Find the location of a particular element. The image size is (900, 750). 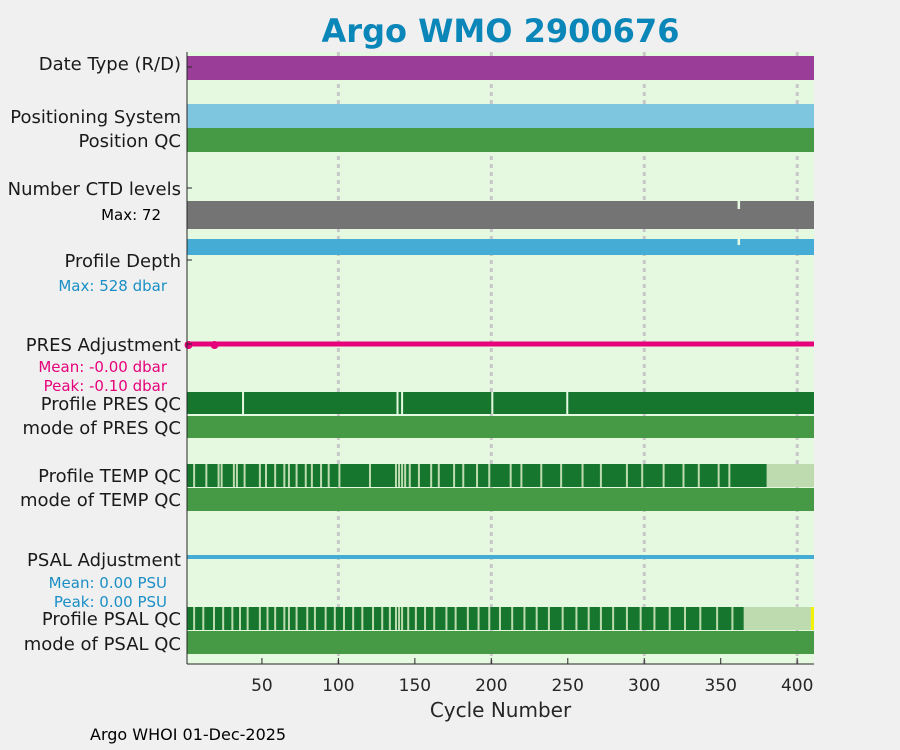

x-tick-label: 300 is located at coordinates (644, 686).